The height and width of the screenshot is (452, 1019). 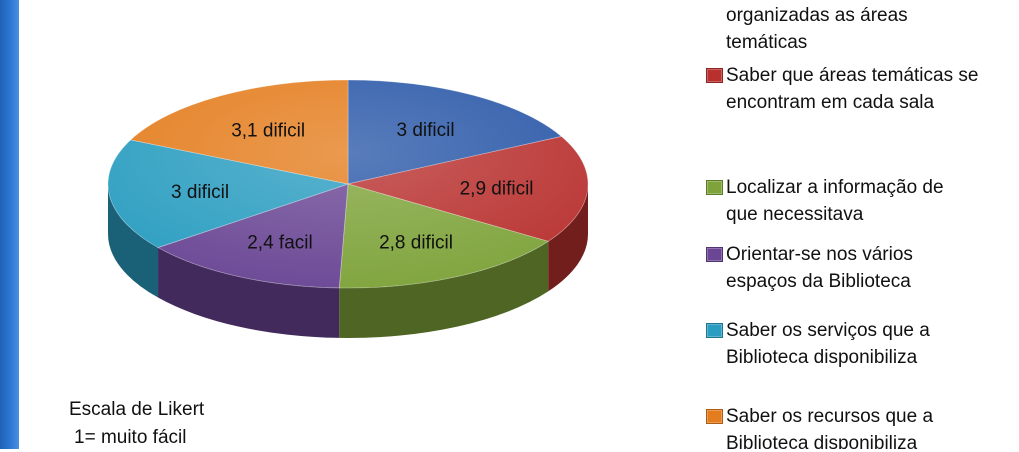 What do you see at coordinates (835, 187) in the screenshot?
I see `legend-label-line: Localizar a informação de` at bounding box center [835, 187].